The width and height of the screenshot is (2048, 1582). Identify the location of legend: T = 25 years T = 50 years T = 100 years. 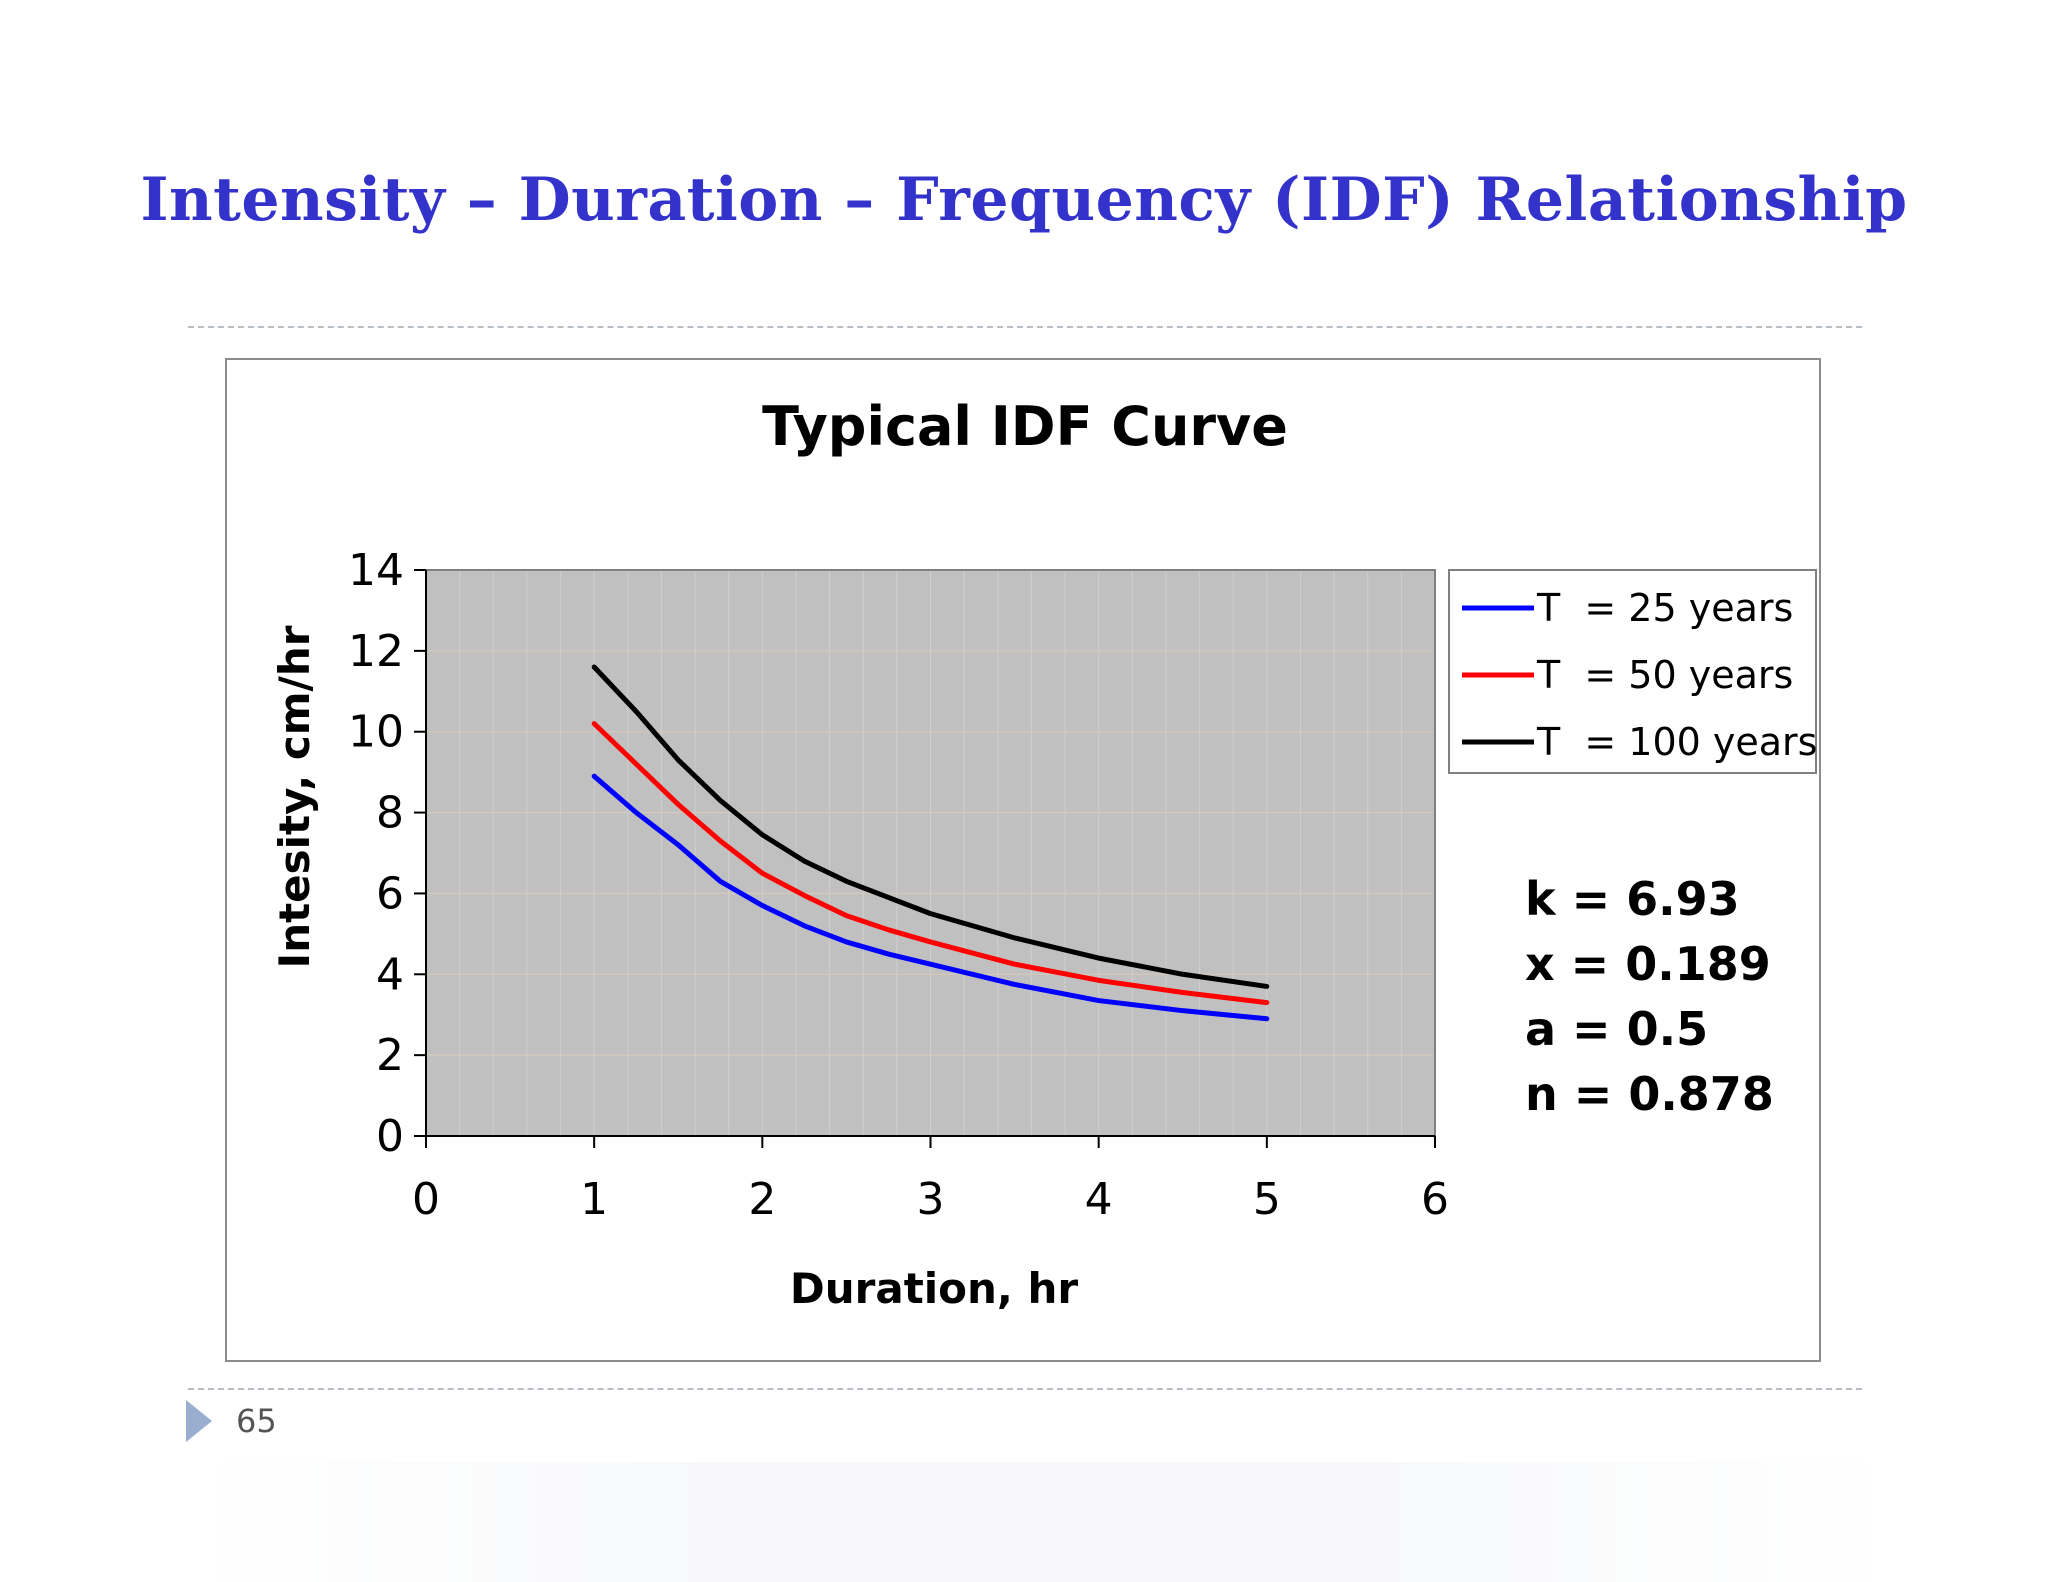
(1632, 671).